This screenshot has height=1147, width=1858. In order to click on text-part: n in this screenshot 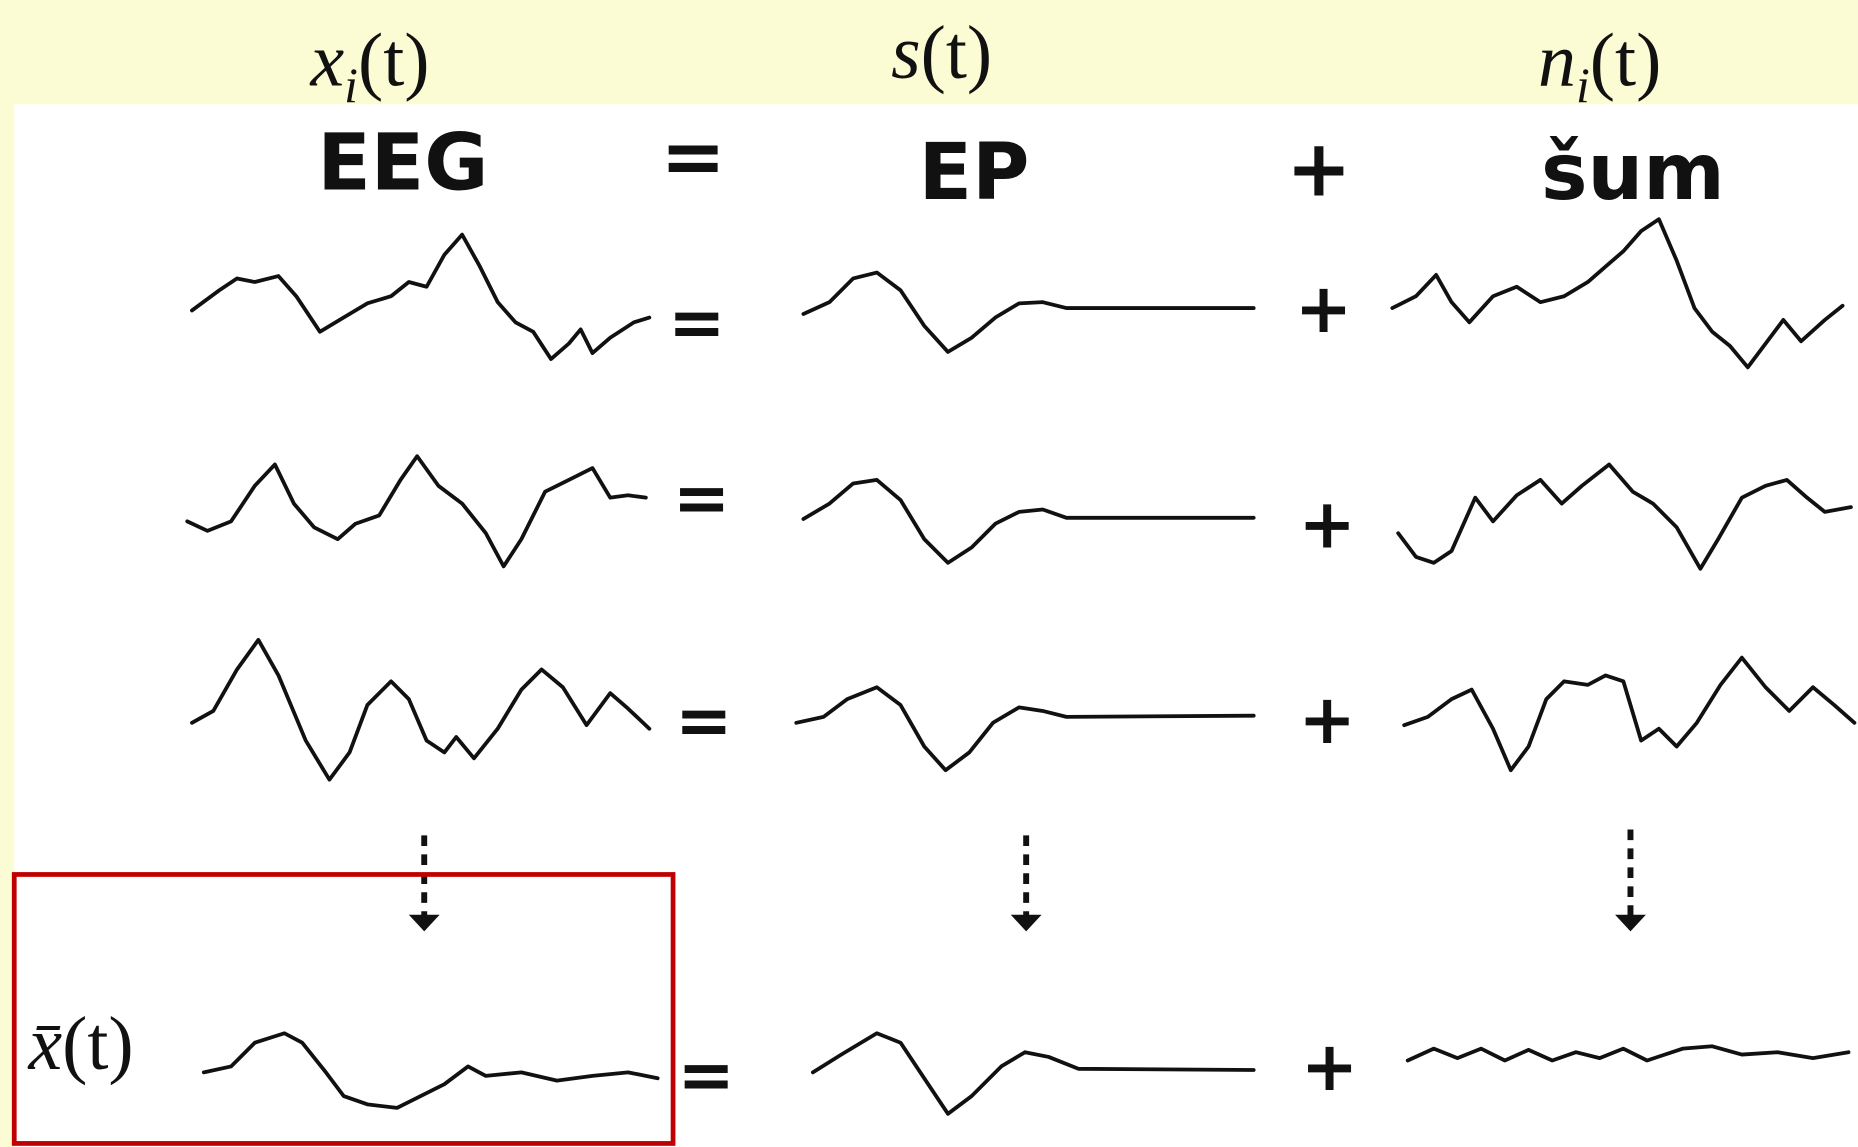, I will do `click(1557, 60)`.